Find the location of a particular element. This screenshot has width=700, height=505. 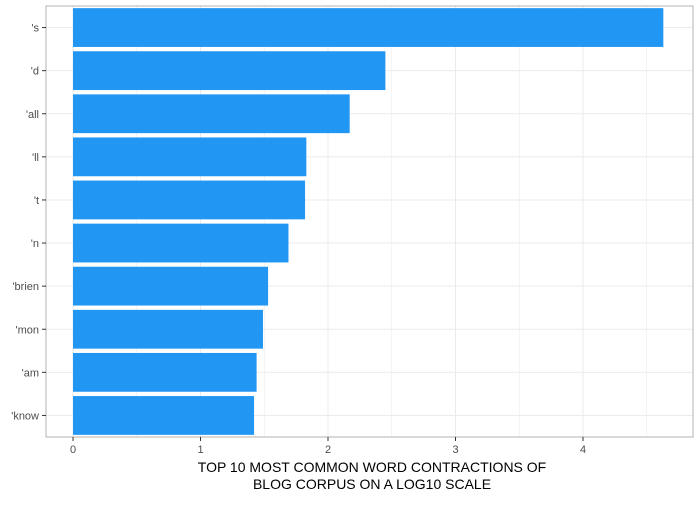

x-tick-label-3: 3 is located at coordinates (455, 450).